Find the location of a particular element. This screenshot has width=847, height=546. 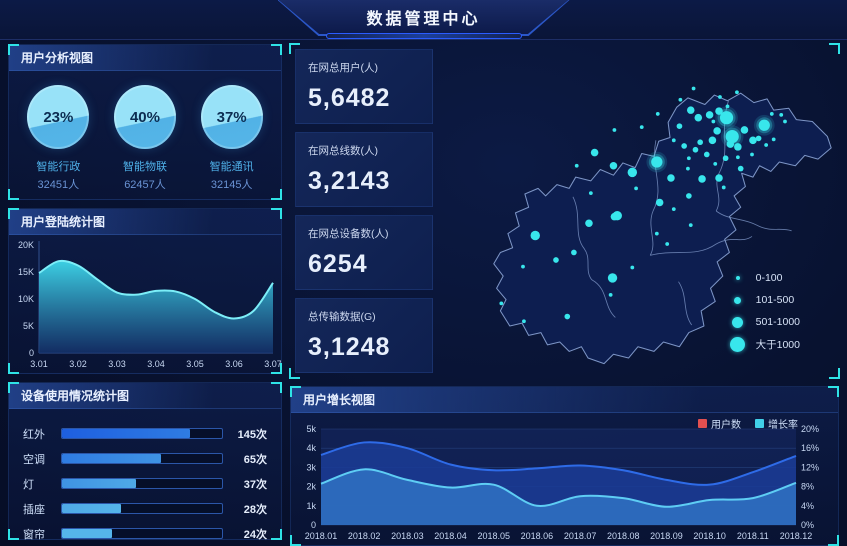

gauge-comm: 37% 智能通讯 32145人 is located at coordinates (232, 138).